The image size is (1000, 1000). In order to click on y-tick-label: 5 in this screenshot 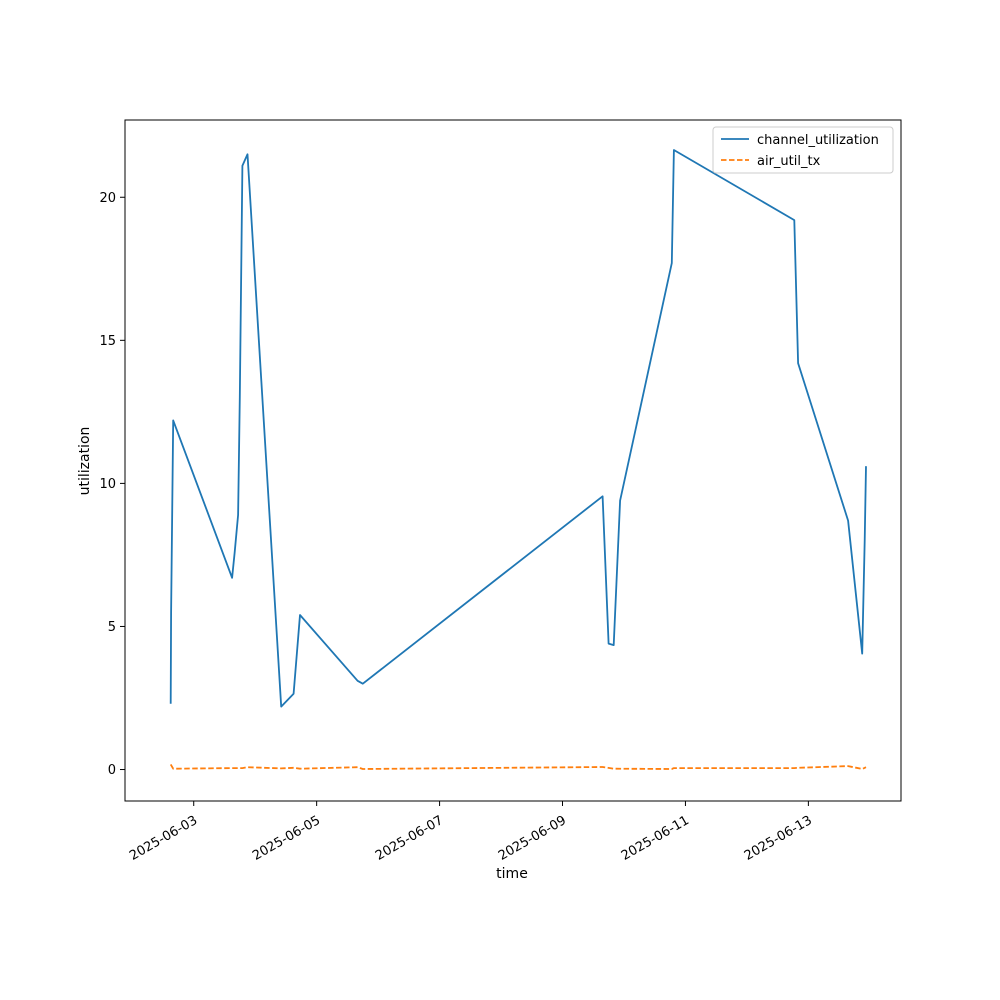, I will do `click(112, 627)`.